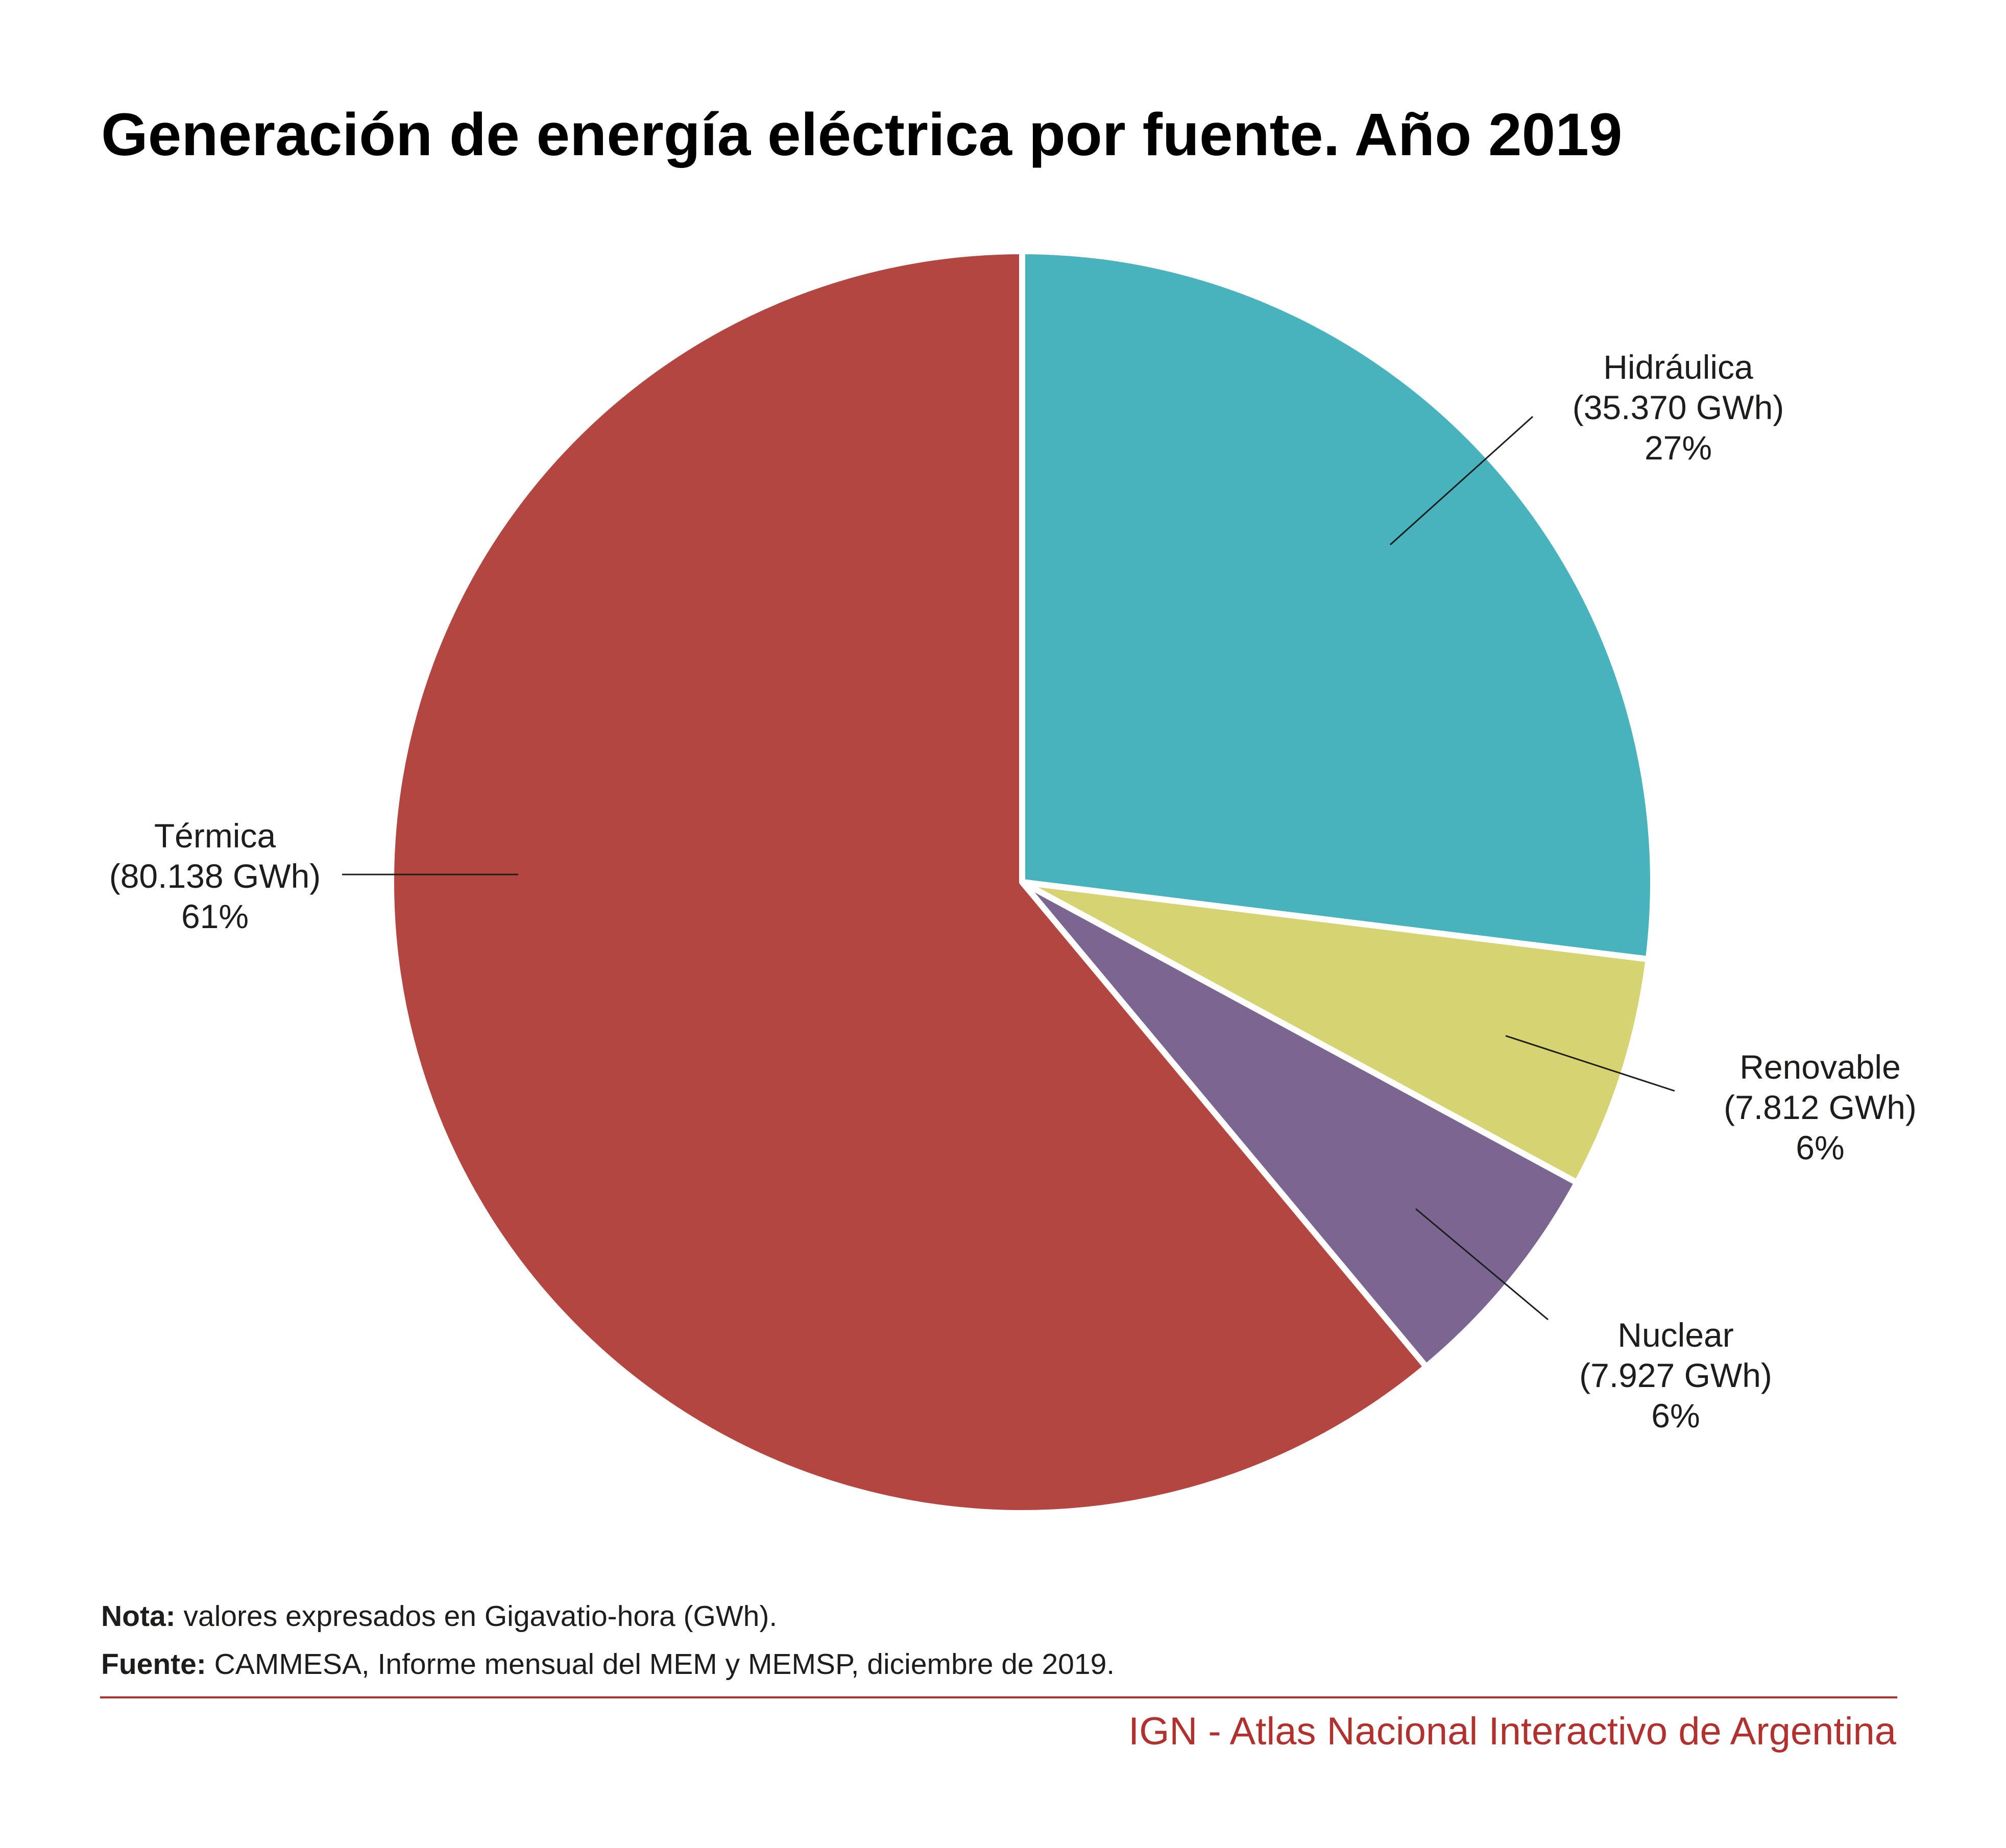 This screenshot has height=1848, width=2006. What do you see at coordinates (1675, 1375) in the screenshot?
I see `slice-value-nuclear: (7.927 GWh)` at bounding box center [1675, 1375].